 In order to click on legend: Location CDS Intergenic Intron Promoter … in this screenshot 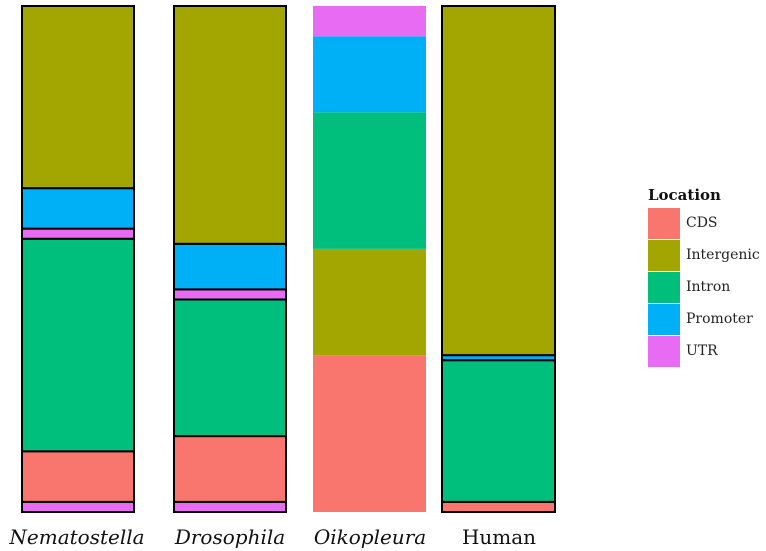, I will do `click(704, 277)`.